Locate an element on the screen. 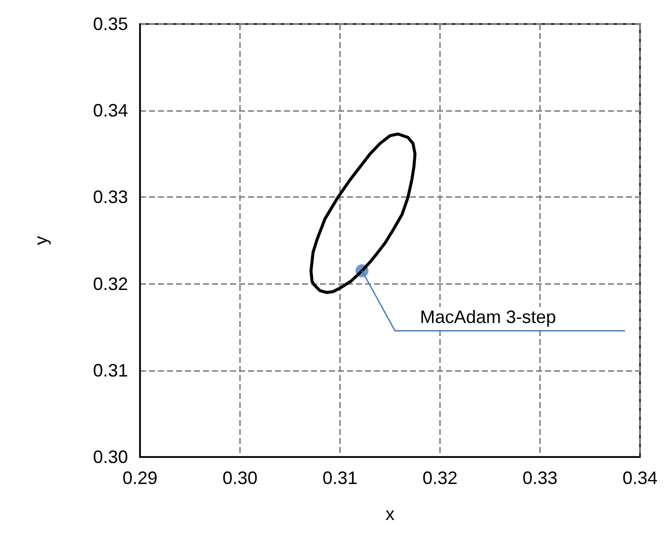 The height and width of the screenshot is (536, 672). x-tick-label: 0.32 is located at coordinates (440, 478).